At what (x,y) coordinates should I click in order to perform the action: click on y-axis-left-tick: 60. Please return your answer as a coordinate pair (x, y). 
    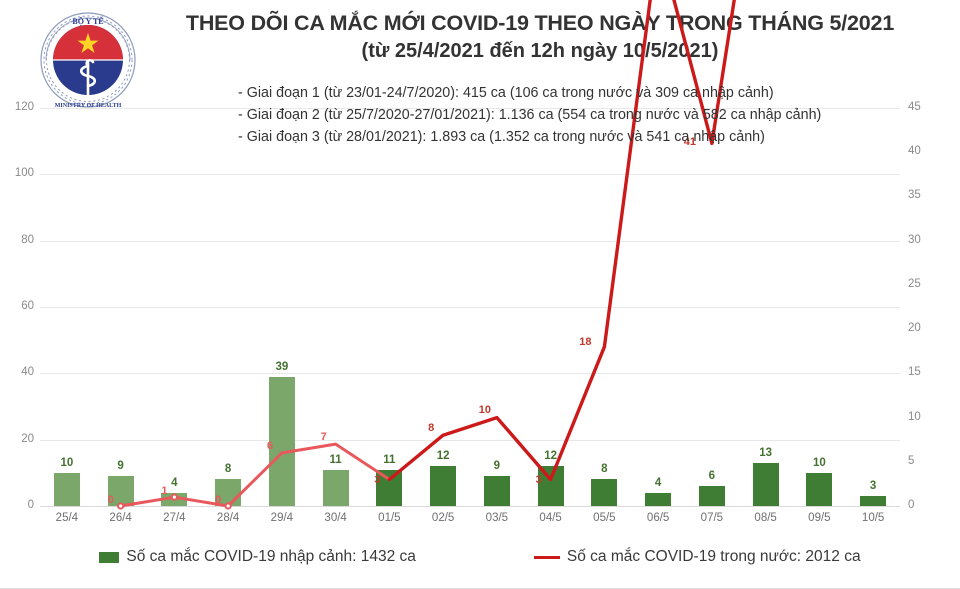
    Looking at the image, I should click on (27, 306).